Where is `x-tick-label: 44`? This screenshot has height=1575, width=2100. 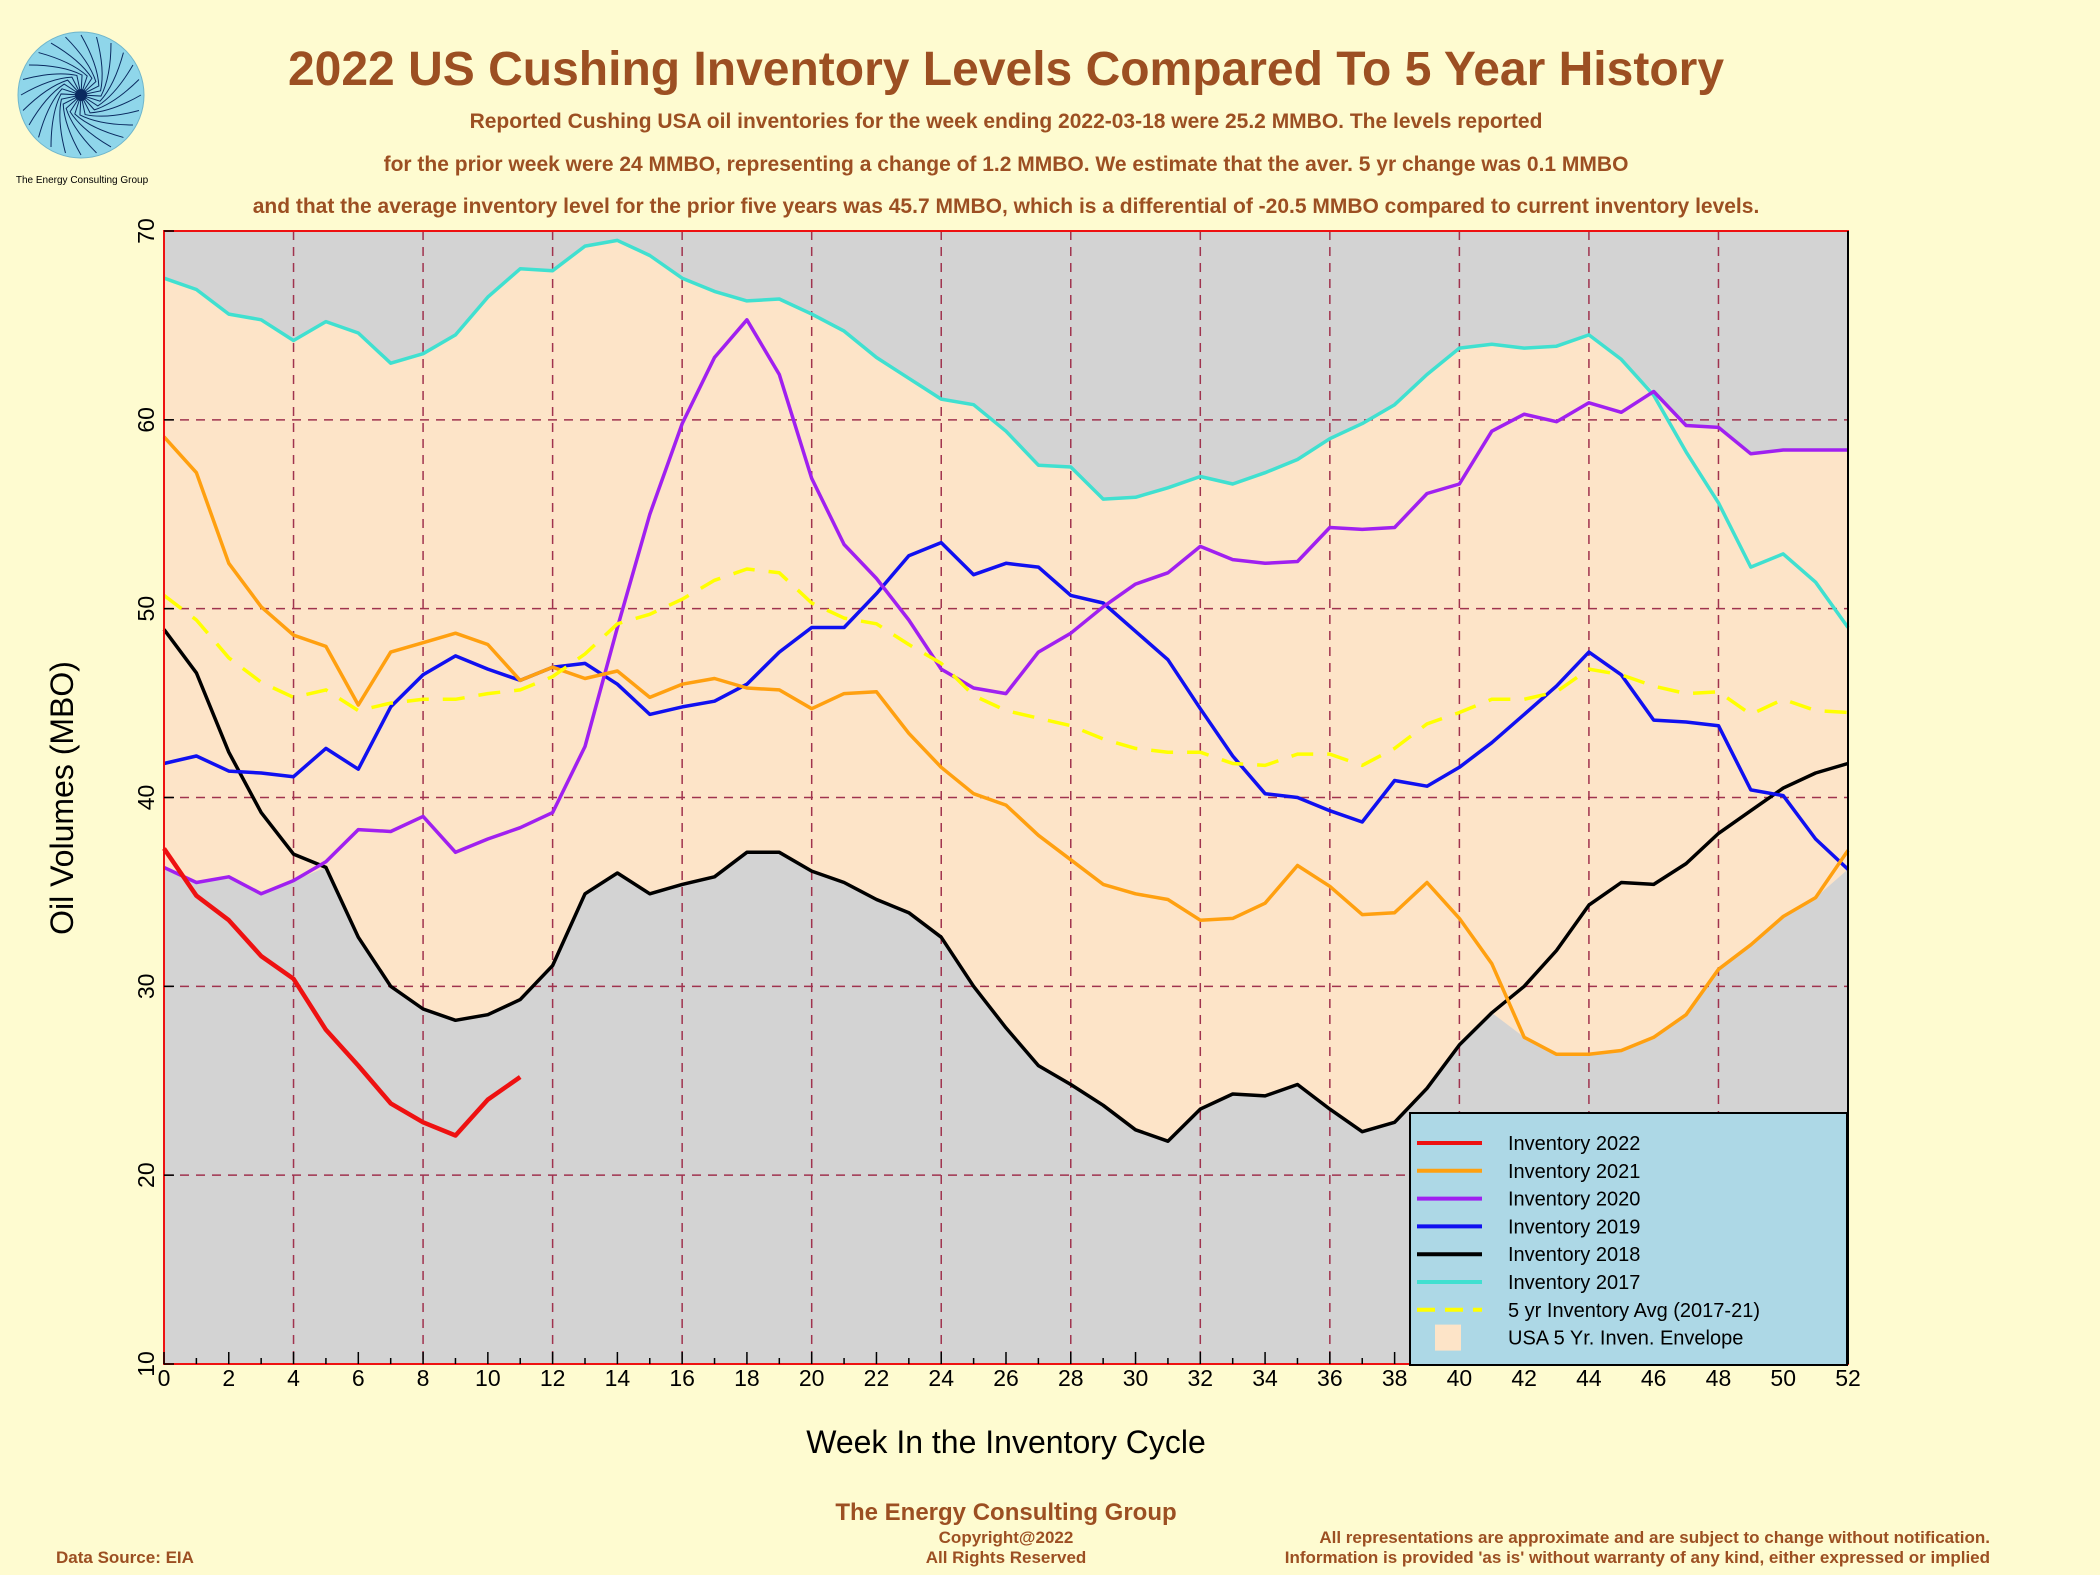 x-tick-label: 44 is located at coordinates (1589, 1378).